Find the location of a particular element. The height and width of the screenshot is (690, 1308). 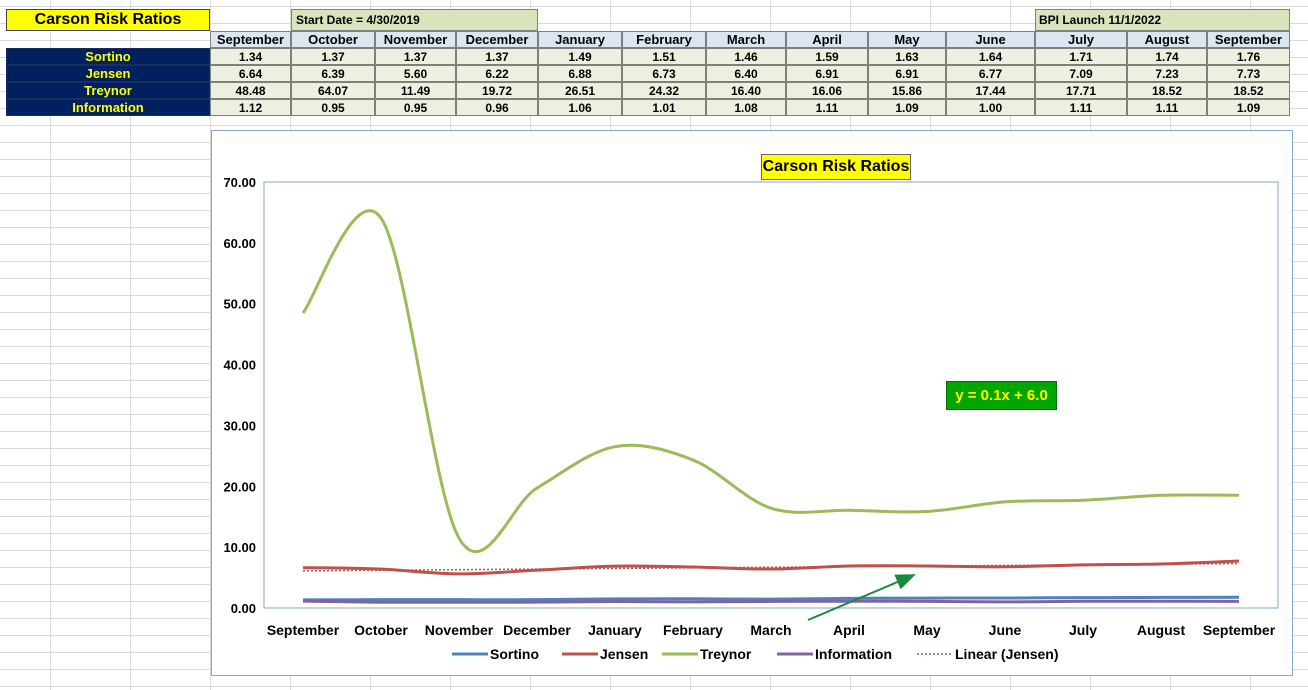

y-tick-label: 0.00 is located at coordinates (243, 608).